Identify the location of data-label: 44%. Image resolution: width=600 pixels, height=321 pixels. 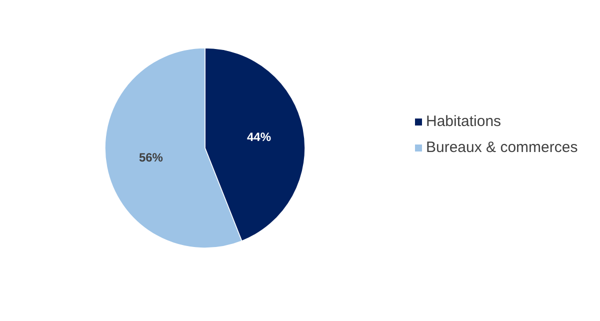
(259, 137).